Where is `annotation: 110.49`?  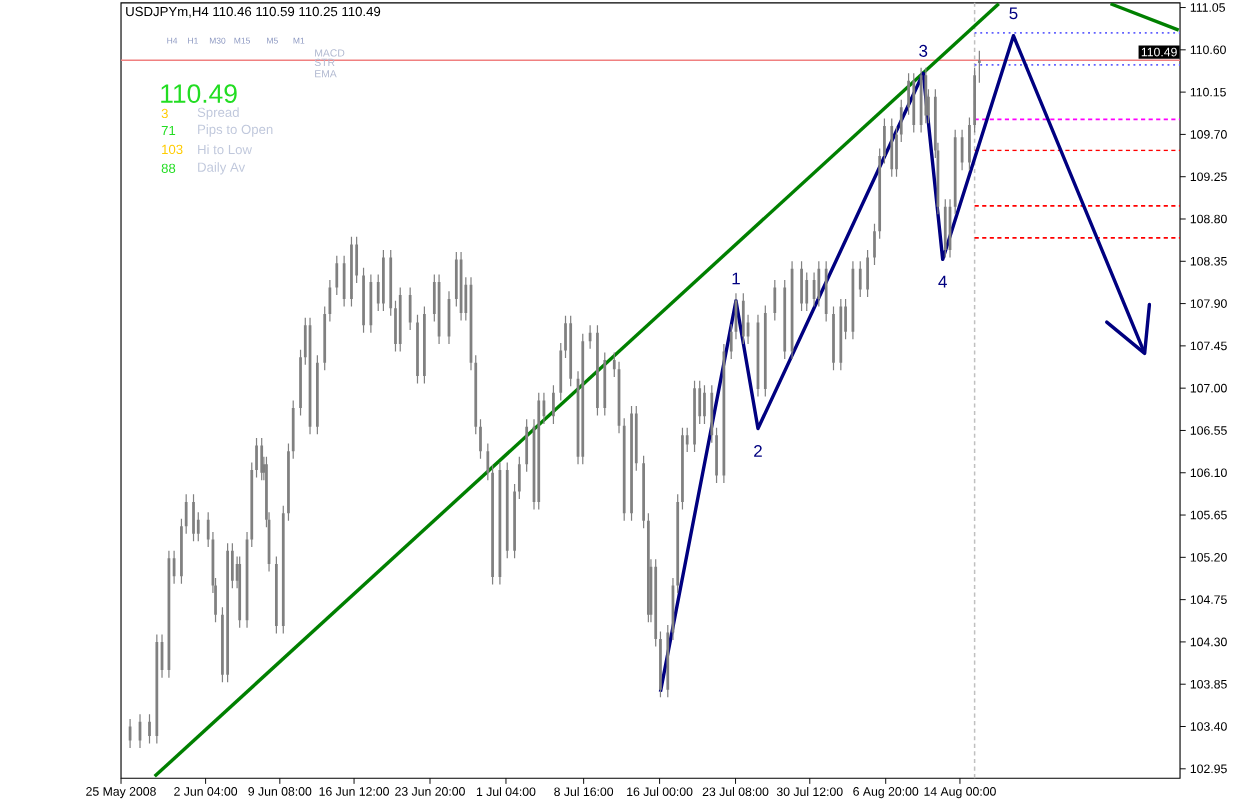 annotation: 110.49 is located at coordinates (199, 94).